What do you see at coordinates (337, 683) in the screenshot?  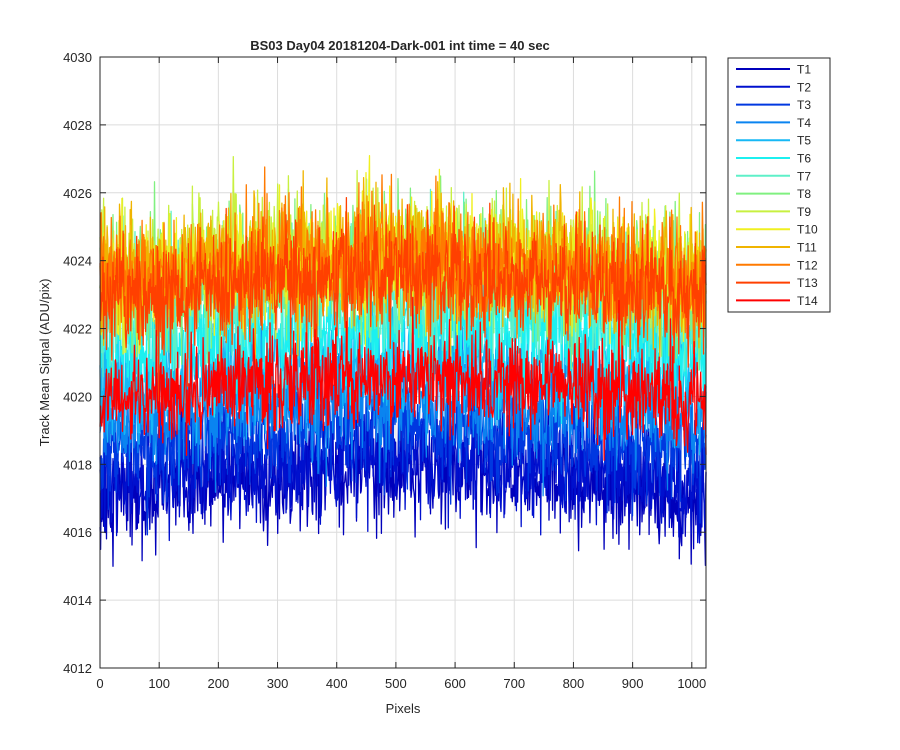 I see `x-tick-label: 400` at bounding box center [337, 683].